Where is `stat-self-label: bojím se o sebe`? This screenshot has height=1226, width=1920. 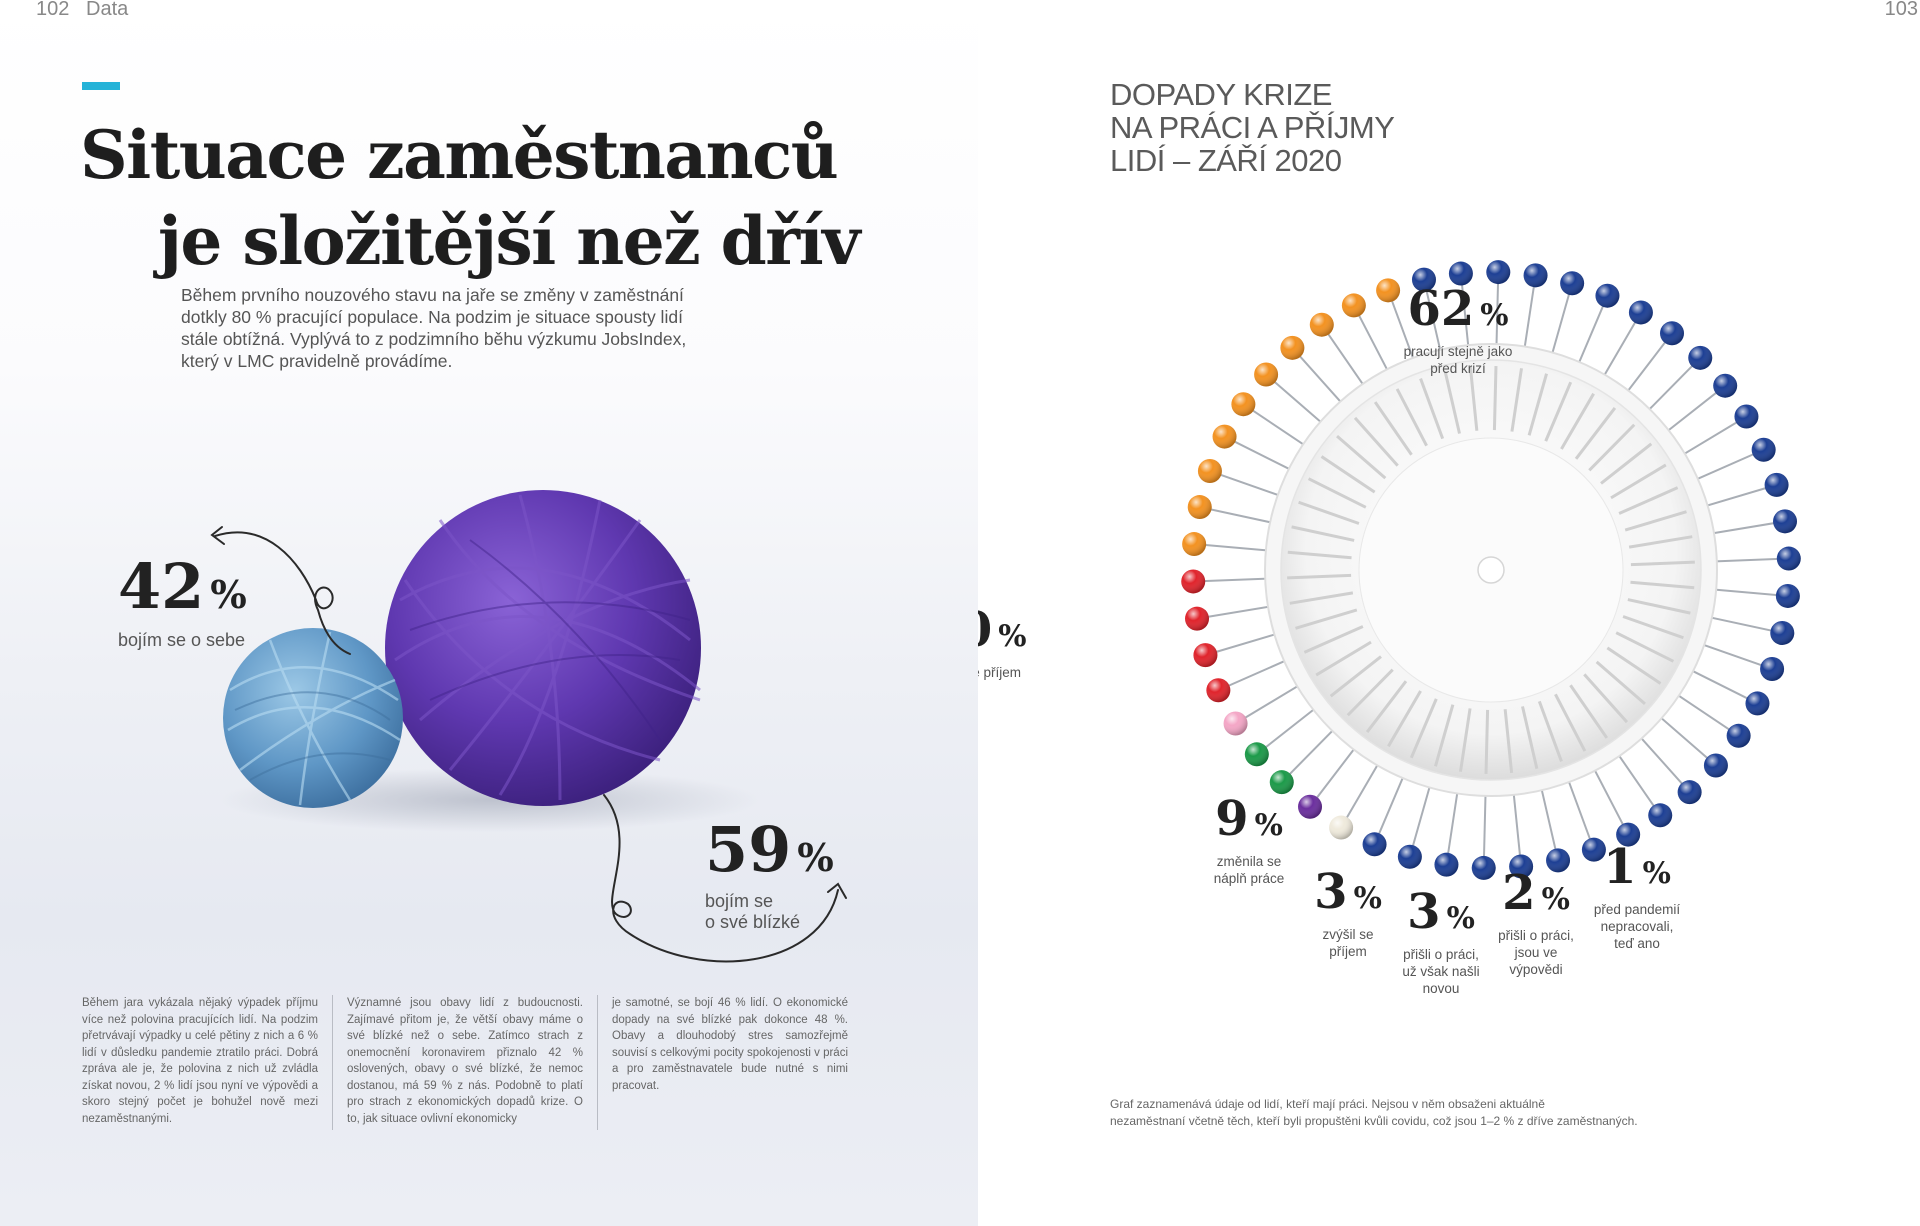 stat-self-label: bojím se o sebe is located at coordinates (182, 640).